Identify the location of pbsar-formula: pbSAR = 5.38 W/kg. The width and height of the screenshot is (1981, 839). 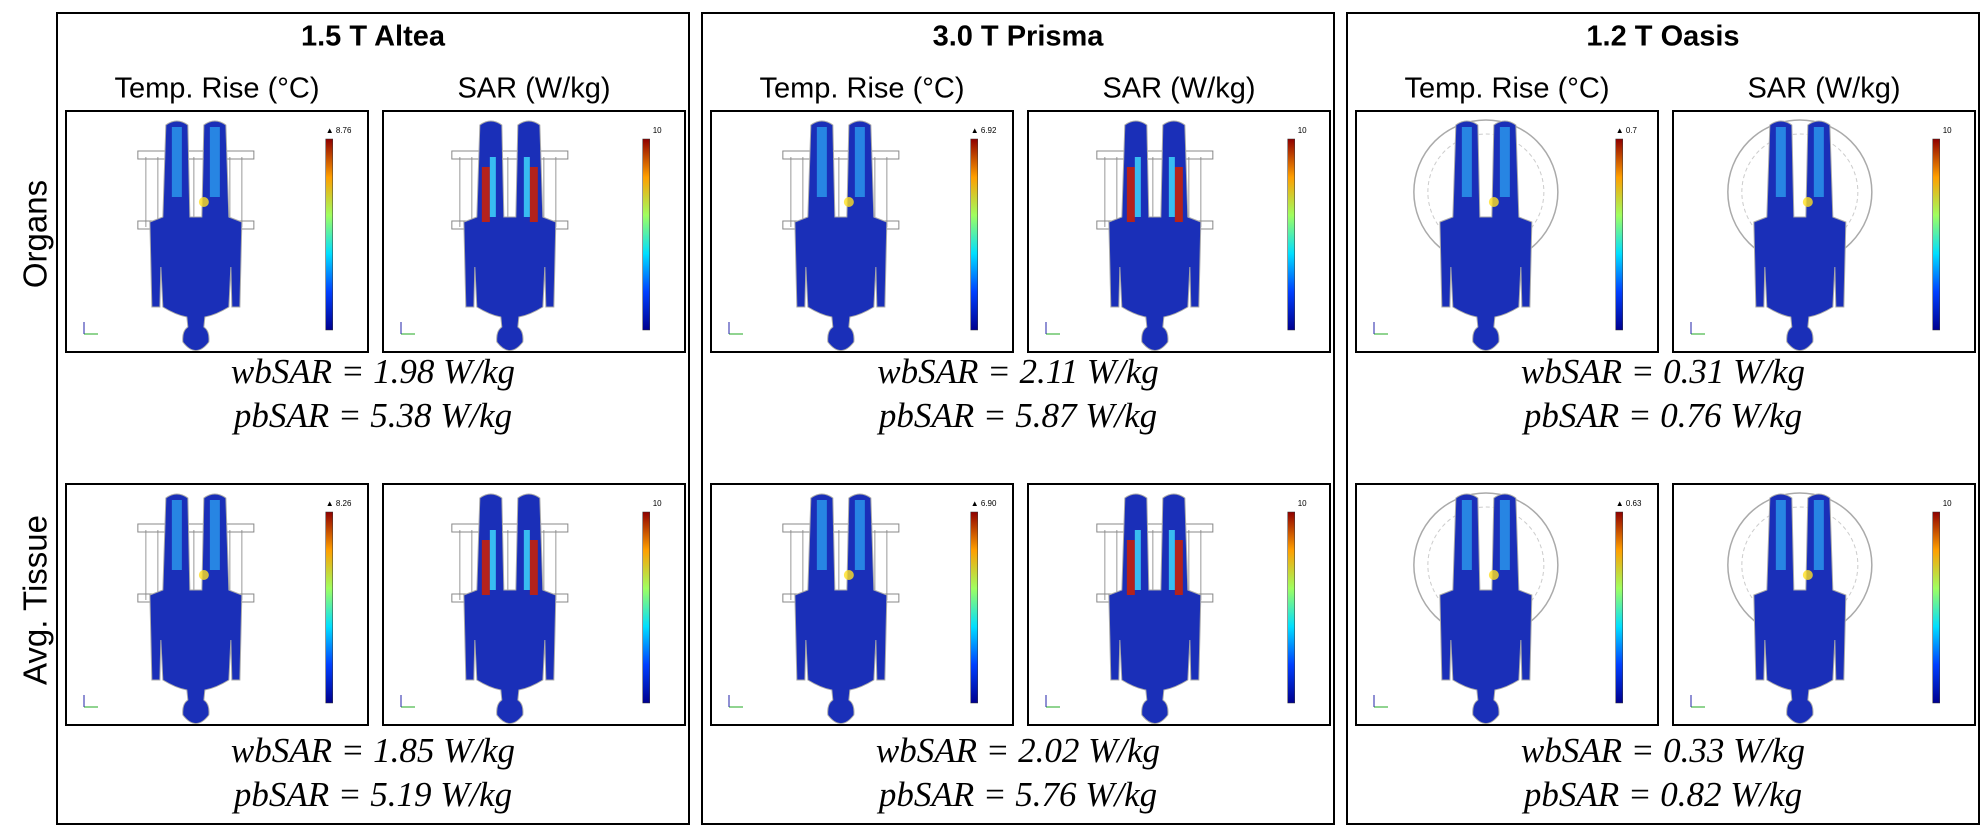
(371, 415).